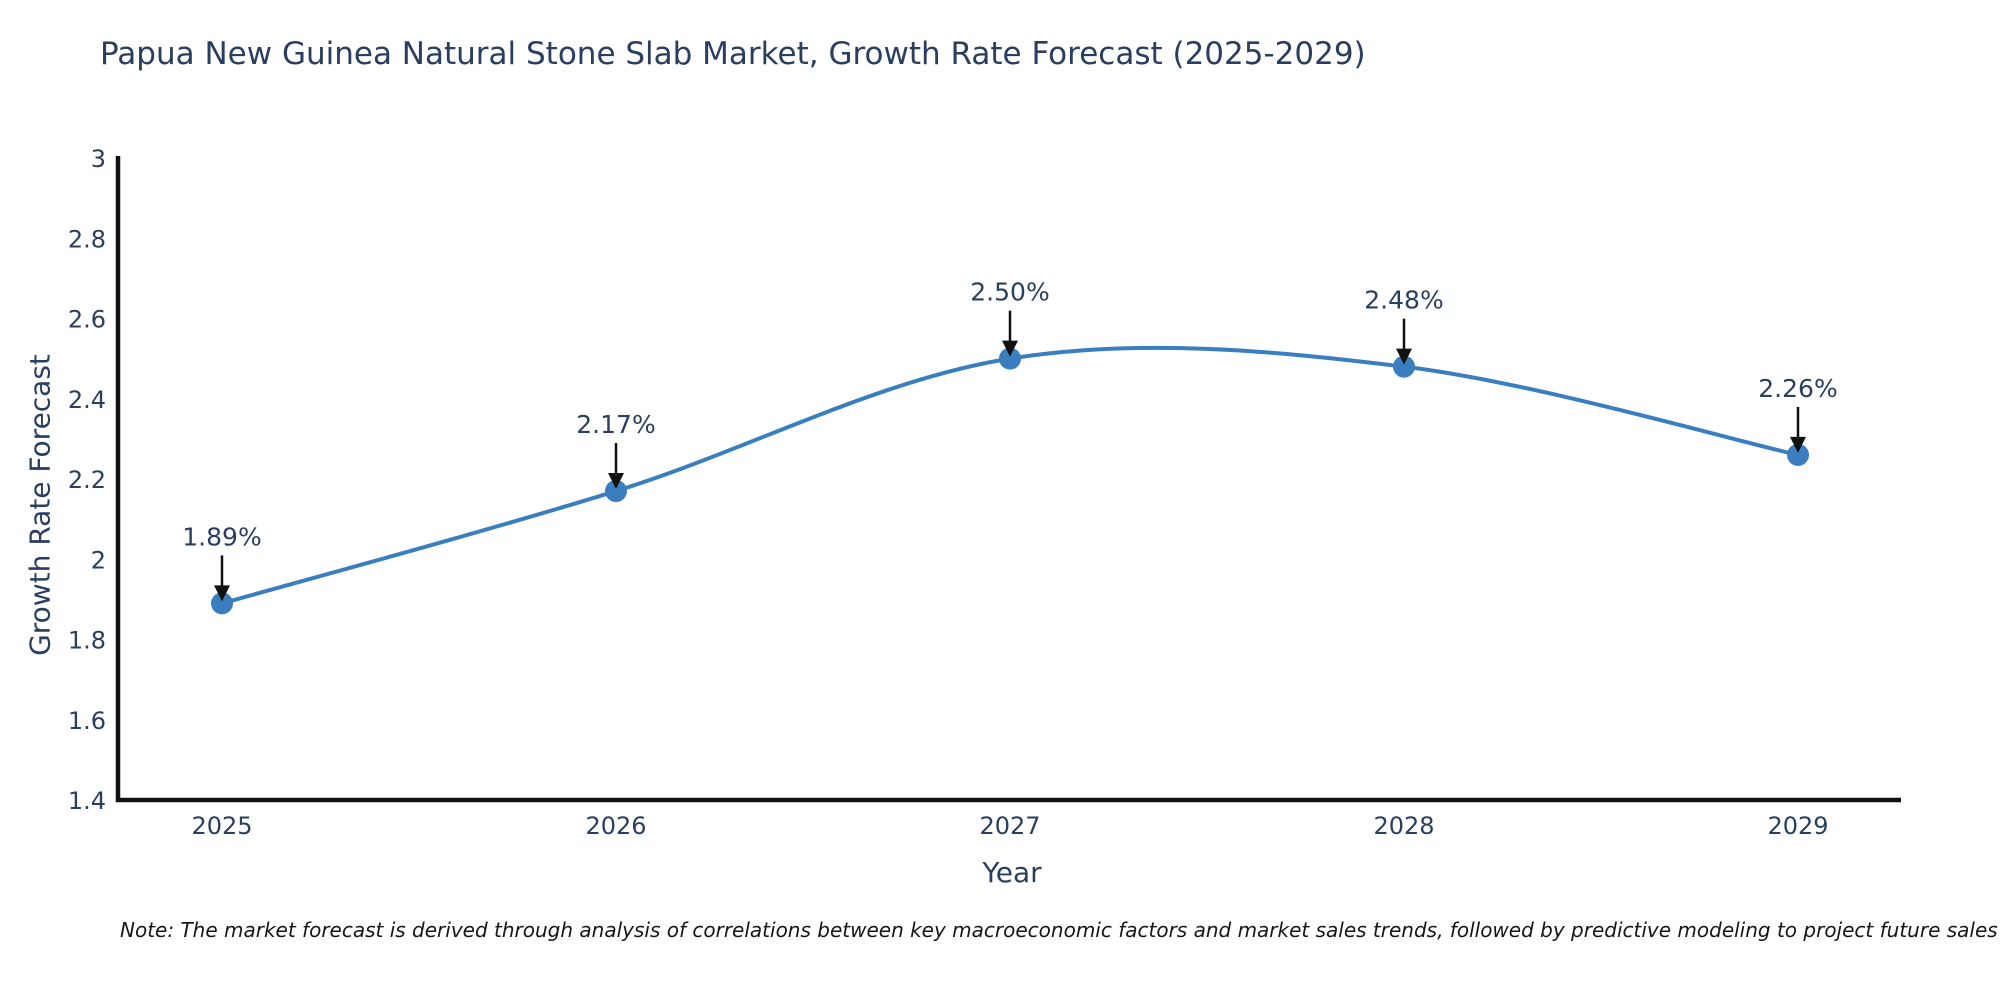 Image resolution: width=2000 pixels, height=1000 pixels. I want to click on x-tick-label: 2026, so click(615, 826).